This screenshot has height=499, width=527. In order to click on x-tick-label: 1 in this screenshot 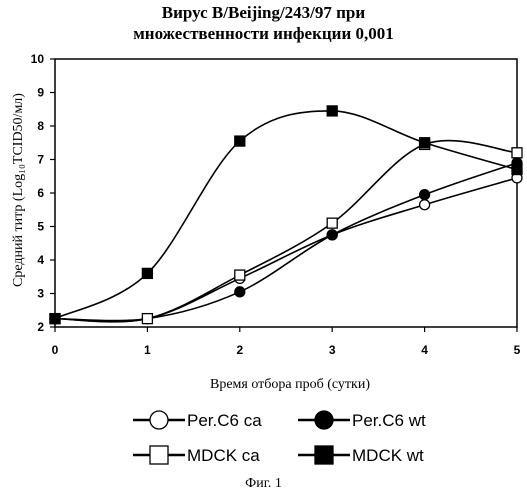, I will do `click(147, 350)`.